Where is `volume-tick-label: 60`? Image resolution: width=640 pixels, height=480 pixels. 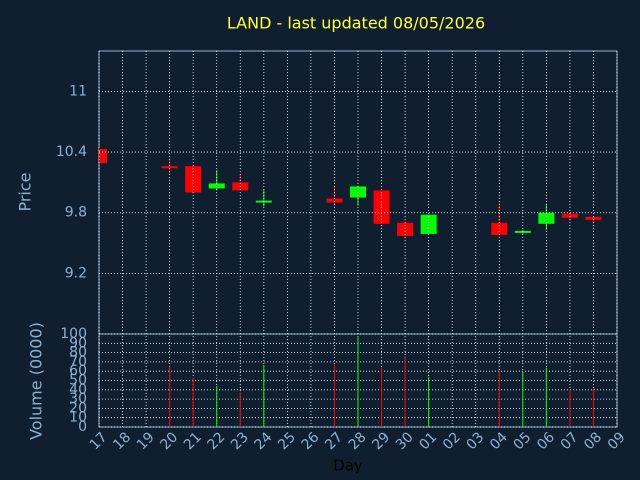 volume-tick-label: 60 is located at coordinates (78, 371).